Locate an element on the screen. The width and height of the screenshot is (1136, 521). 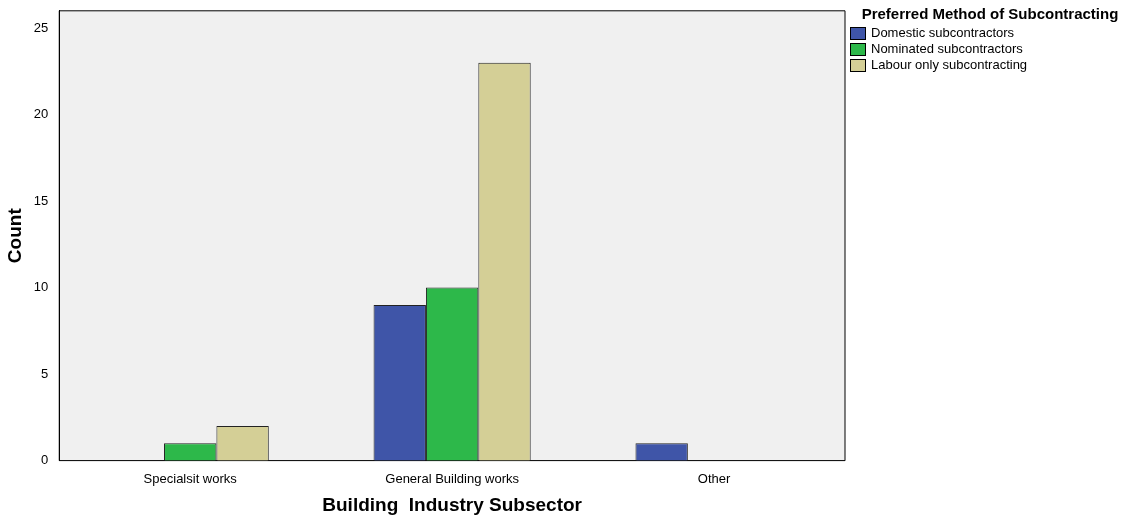
y-tick-label: 20 is located at coordinates (41, 114).